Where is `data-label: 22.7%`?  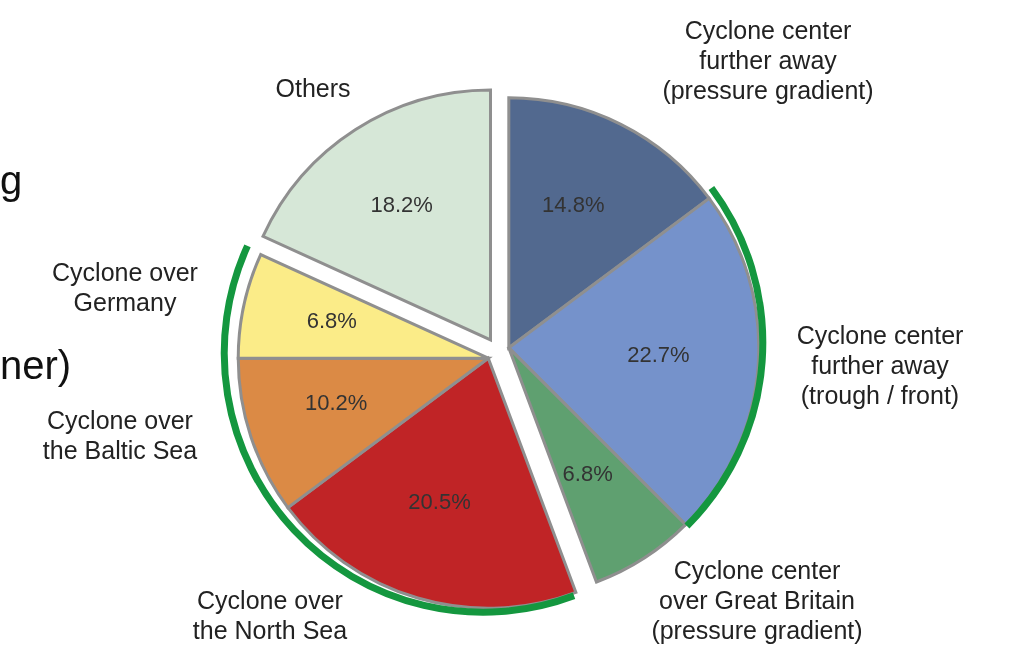
data-label: 22.7% is located at coordinates (658, 354).